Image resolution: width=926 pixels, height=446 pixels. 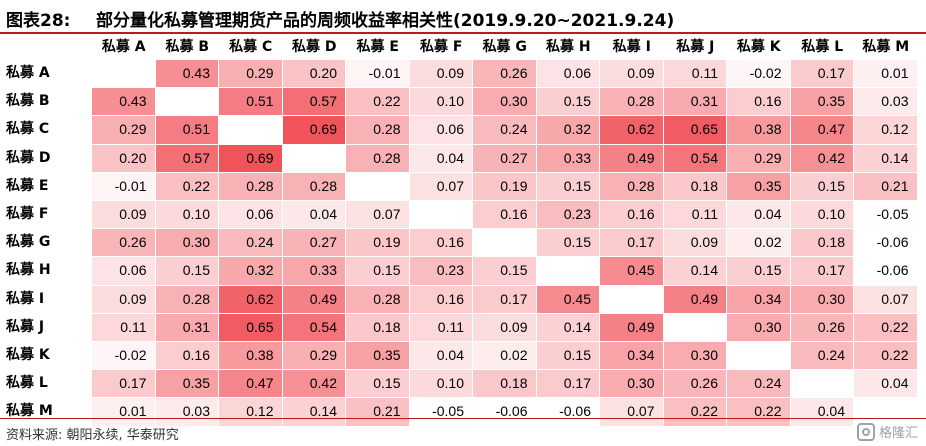 What do you see at coordinates (886, 47) in the screenshot?
I see `column-header: 私募 M` at bounding box center [886, 47].